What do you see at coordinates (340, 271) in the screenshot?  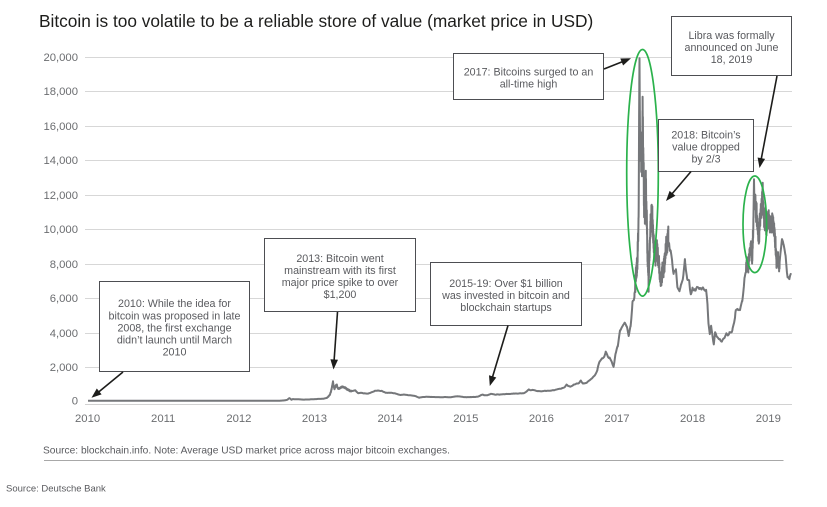 I see `svg-text: mainstream with its first` at bounding box center [340, 271].